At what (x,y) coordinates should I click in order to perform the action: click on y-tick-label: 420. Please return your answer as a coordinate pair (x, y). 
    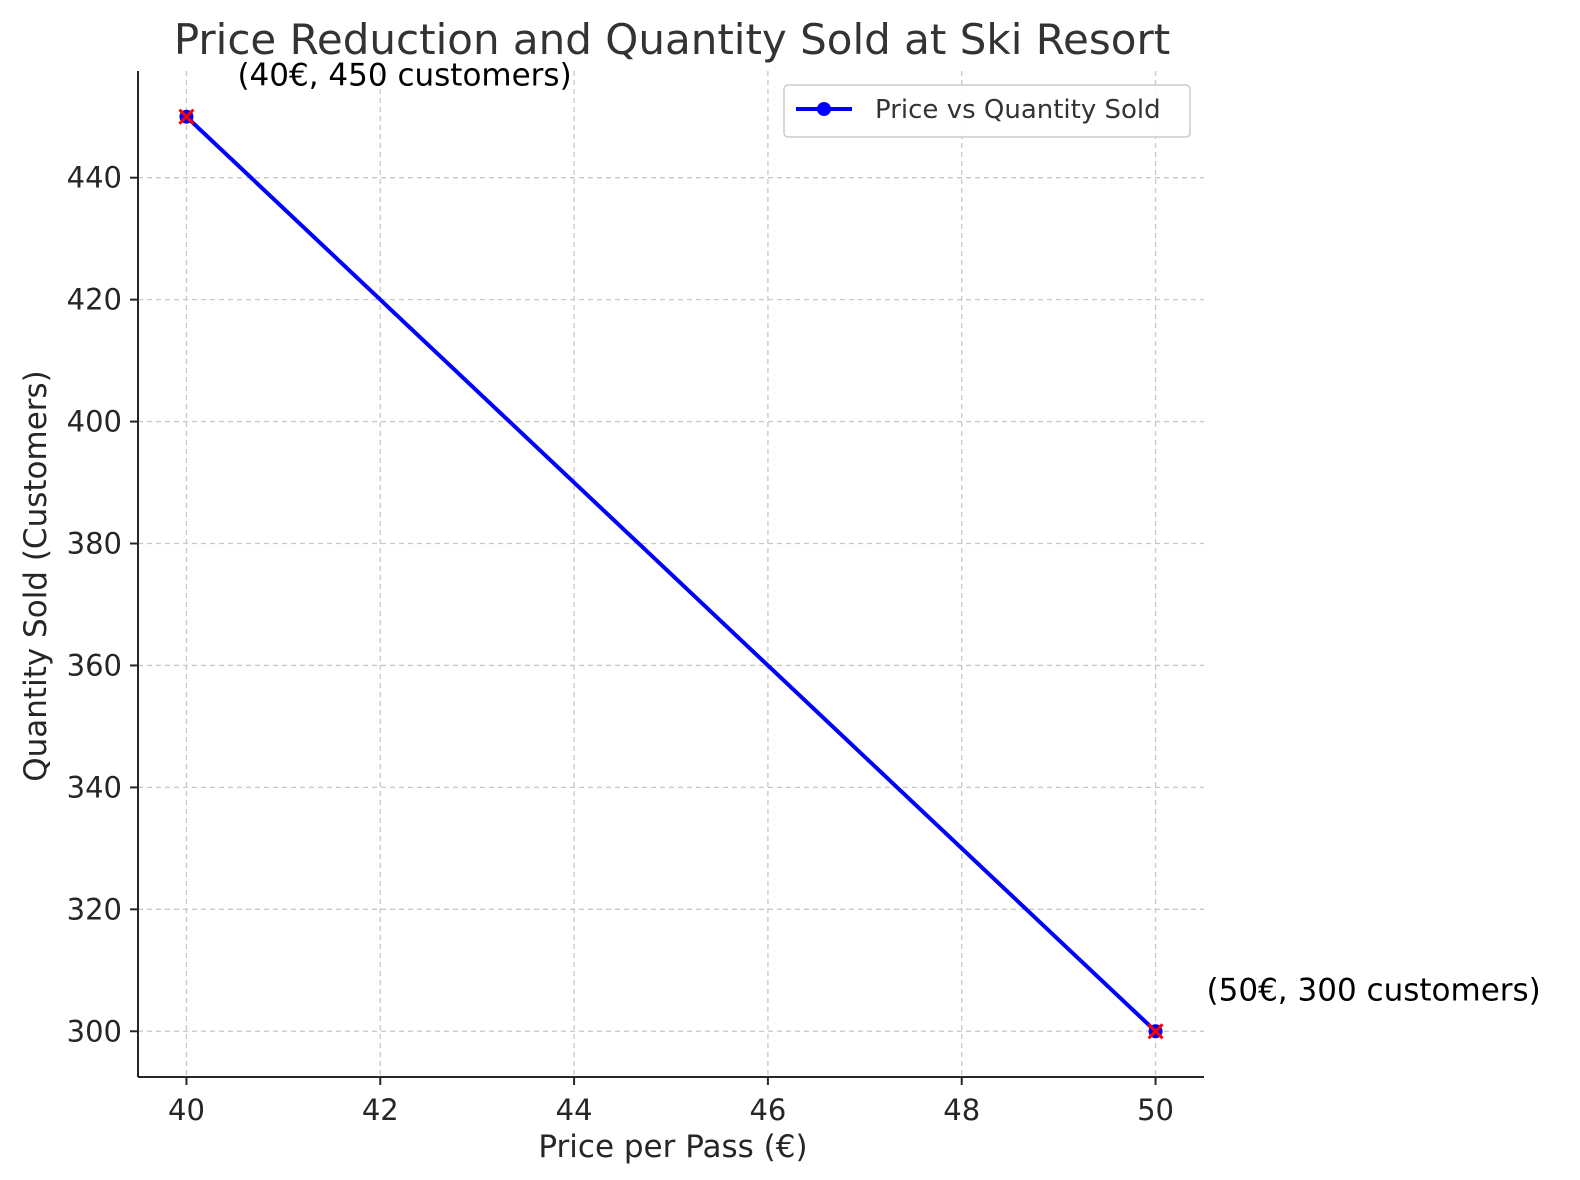
    Looking at the image, I should click on (94, 300).